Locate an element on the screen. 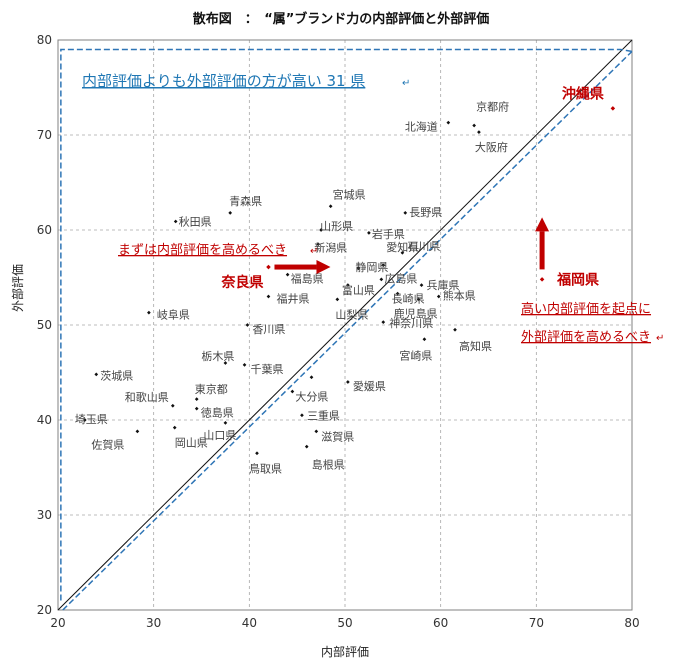 The width and height of the screenshot is (682, 663). point-label: 岡山県 is located at coordinates (191, 443).